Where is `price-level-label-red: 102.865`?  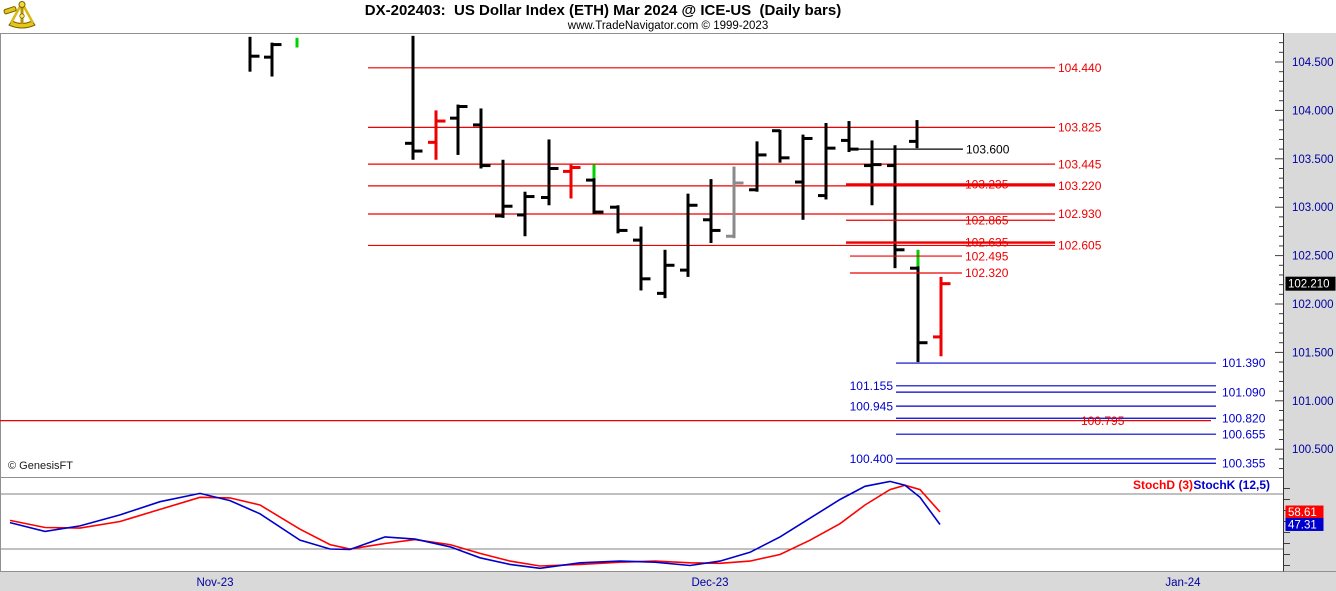 price-level-label-red: 102.865 is located at coordinates (987, 220).